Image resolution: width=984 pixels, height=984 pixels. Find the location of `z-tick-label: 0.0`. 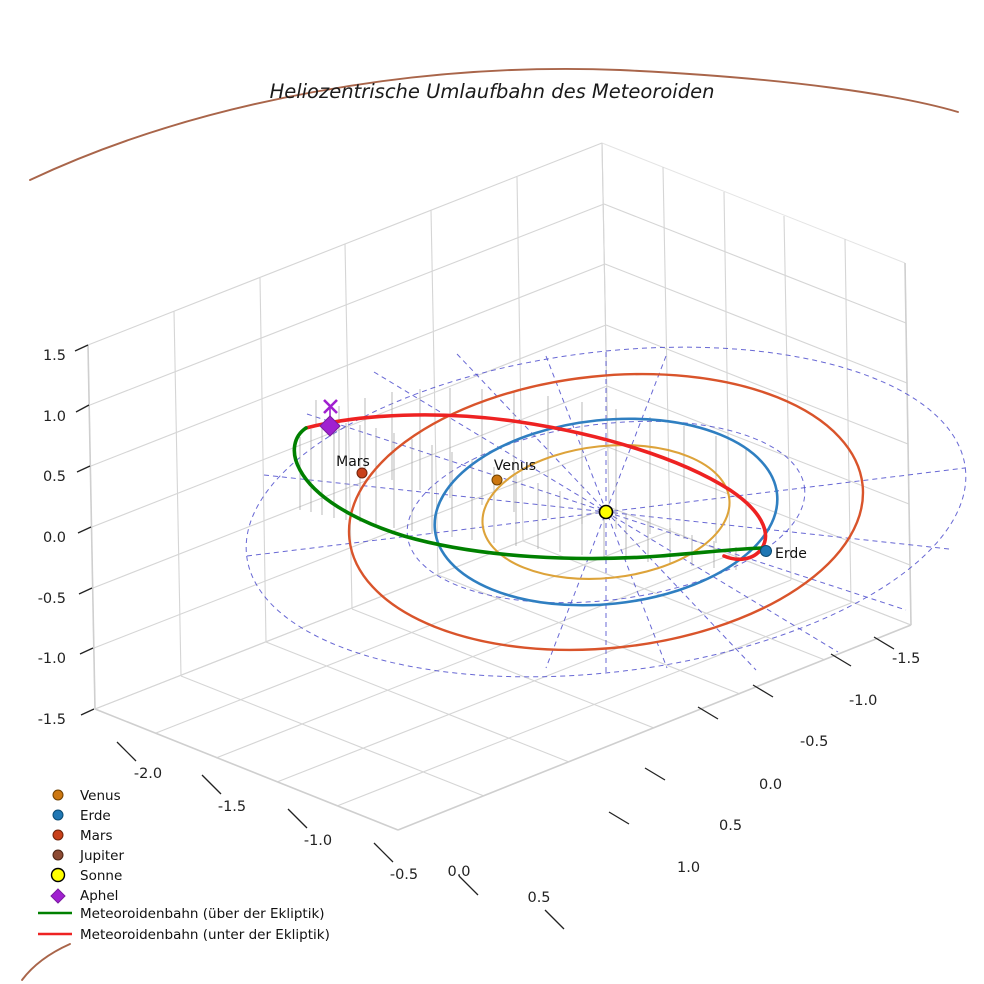

z-tick-label: 0.0 is located at coordinates (54, 538).